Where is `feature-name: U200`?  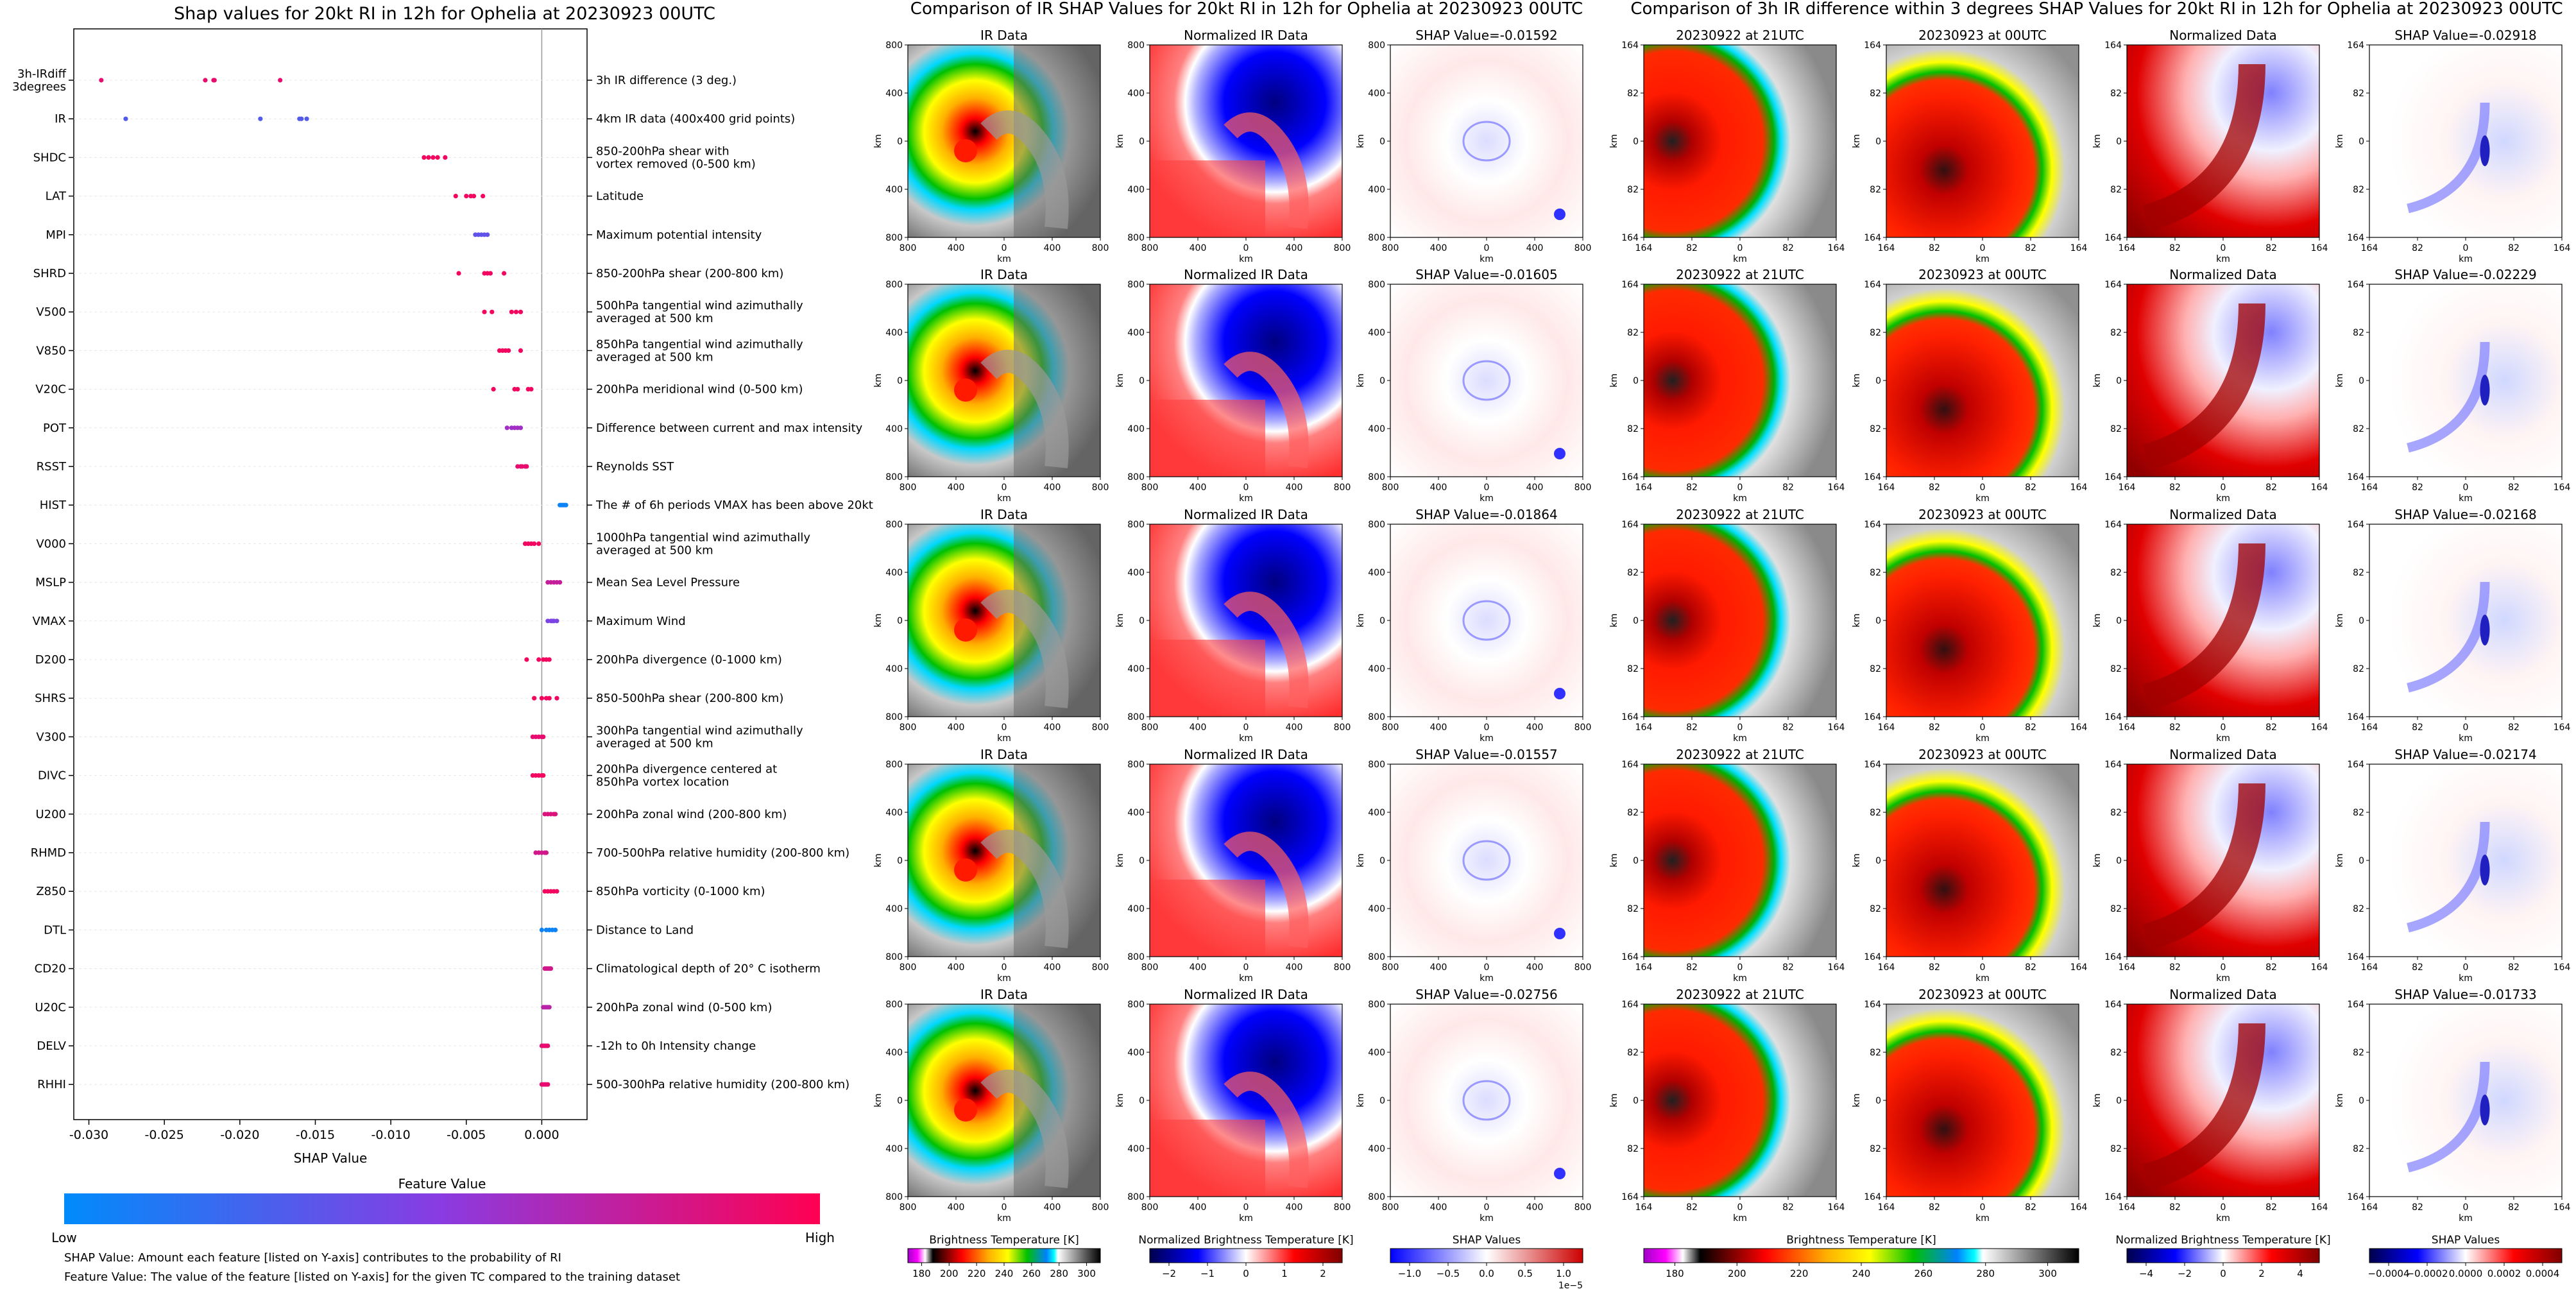 feature-name: U200 is located at coordinates (50, 814).